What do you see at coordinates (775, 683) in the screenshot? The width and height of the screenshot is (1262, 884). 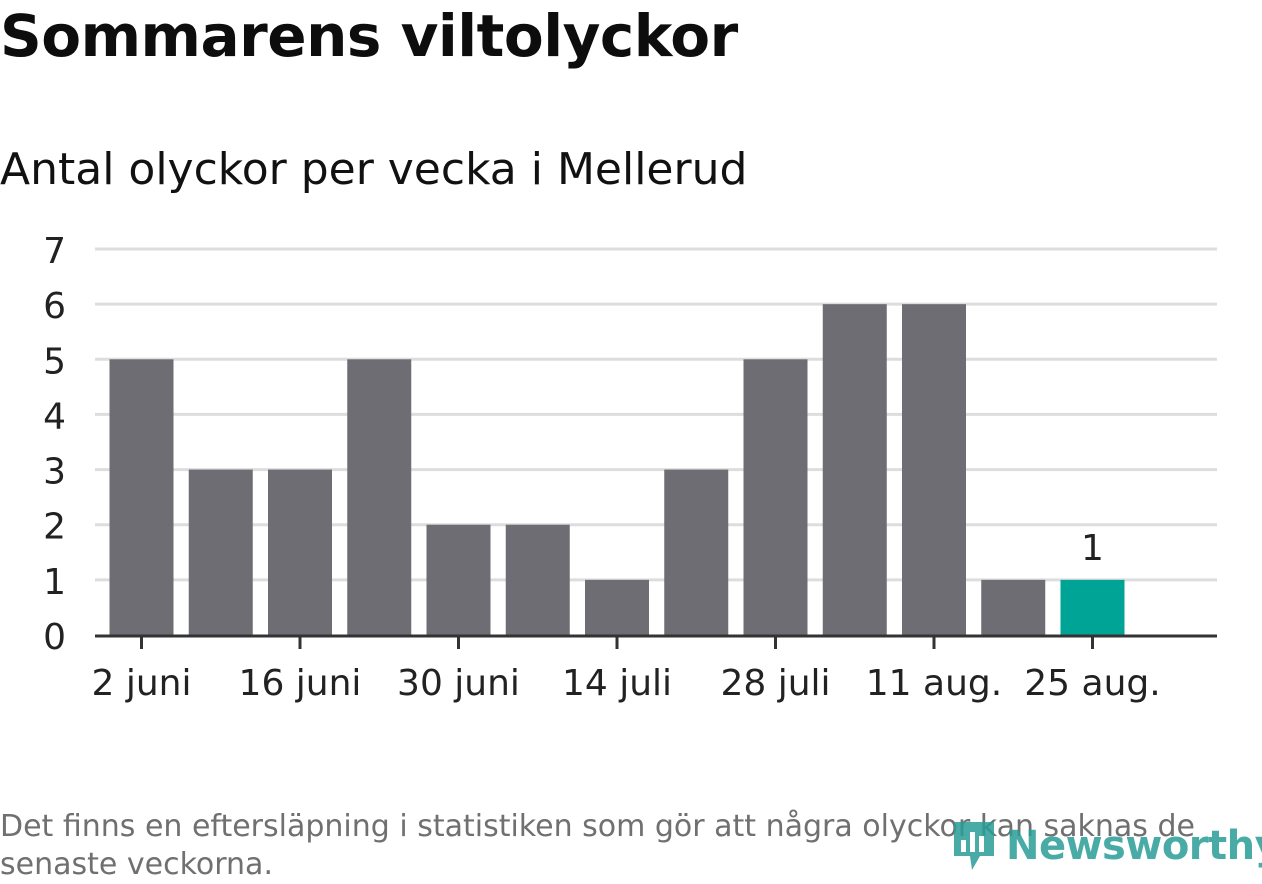 I see `x-tick-label: 28 juli` at bounding box center [775, 683].